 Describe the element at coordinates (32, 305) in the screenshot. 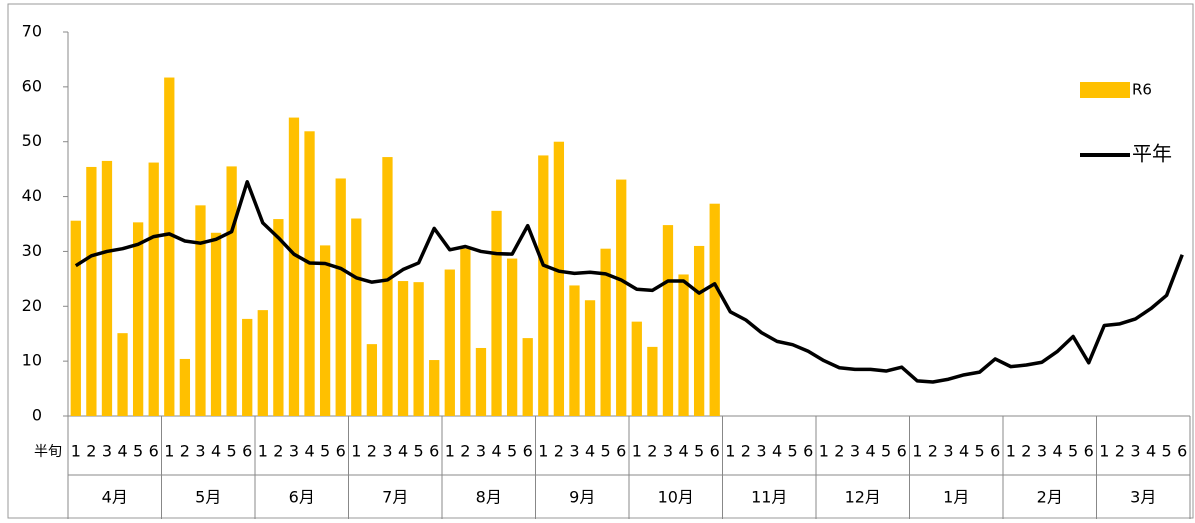

I see `y-tick-label: 20` at that location.